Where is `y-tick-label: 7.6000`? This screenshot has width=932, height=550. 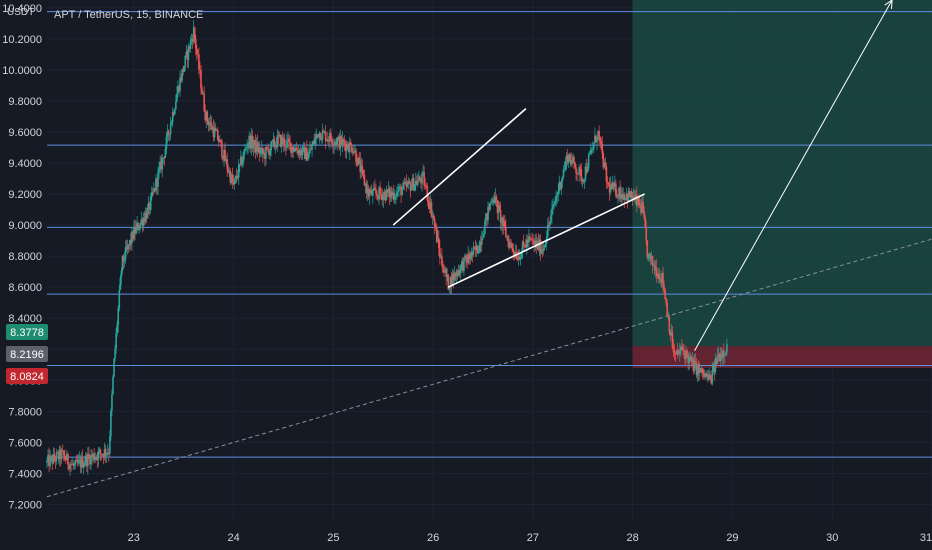 y-tick-label: 7.6000 is located at coordinates (25, 443).